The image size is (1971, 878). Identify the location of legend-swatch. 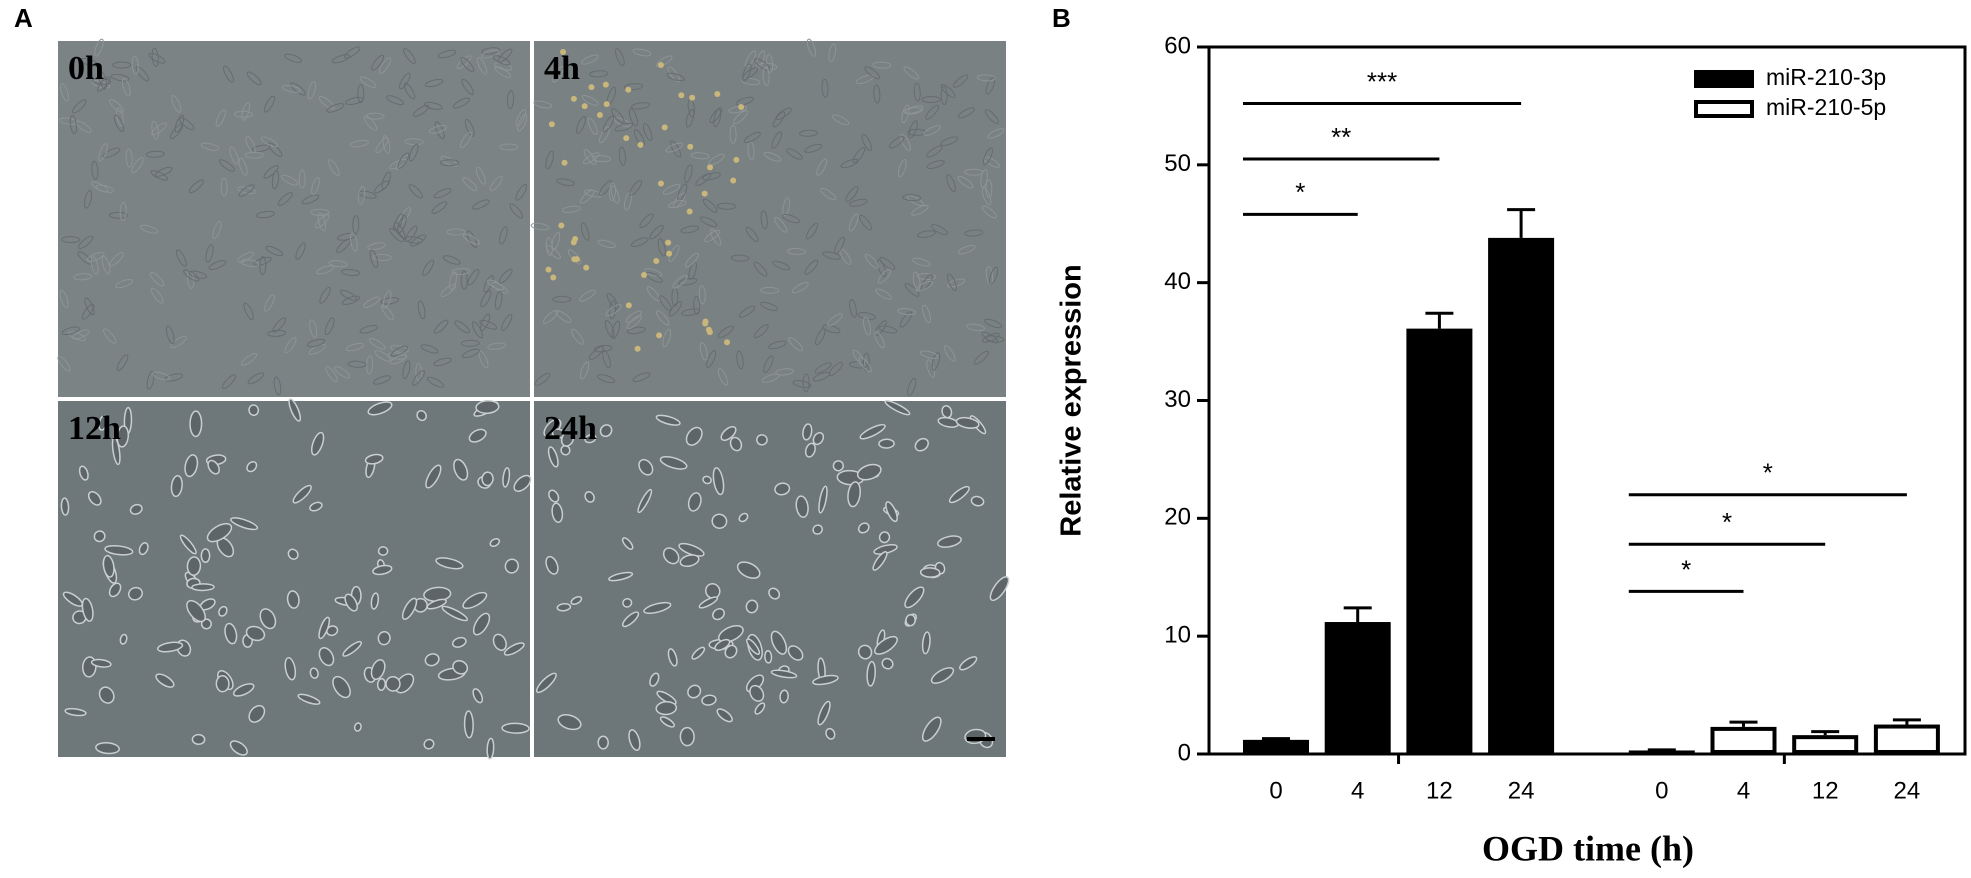
(1724, 79).